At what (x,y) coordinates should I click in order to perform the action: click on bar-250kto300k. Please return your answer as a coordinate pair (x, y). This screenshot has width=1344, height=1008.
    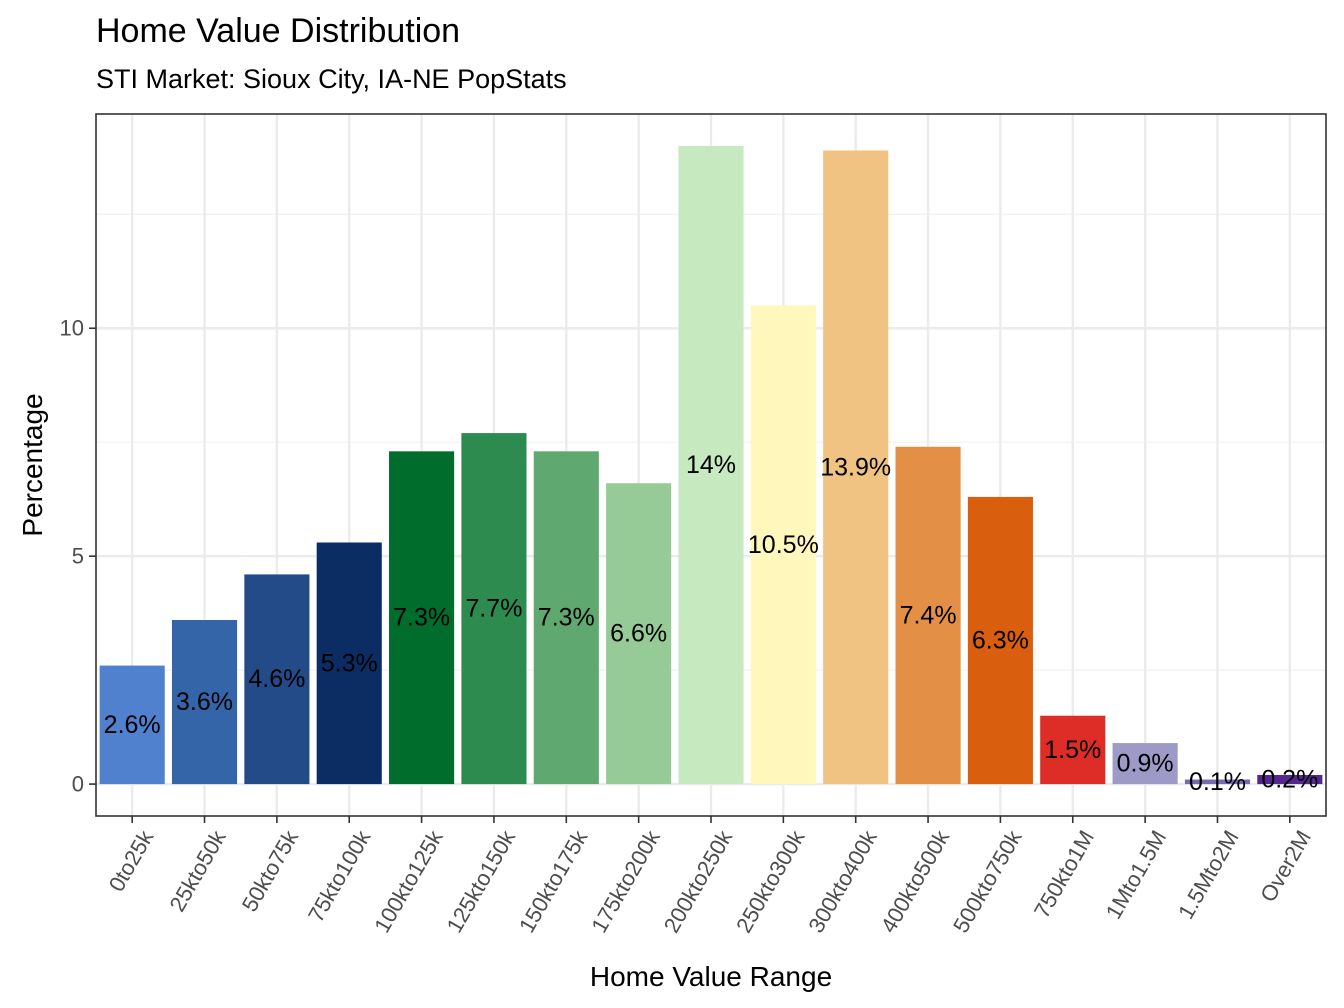
    Looking at the image, I should click on (783, 545).